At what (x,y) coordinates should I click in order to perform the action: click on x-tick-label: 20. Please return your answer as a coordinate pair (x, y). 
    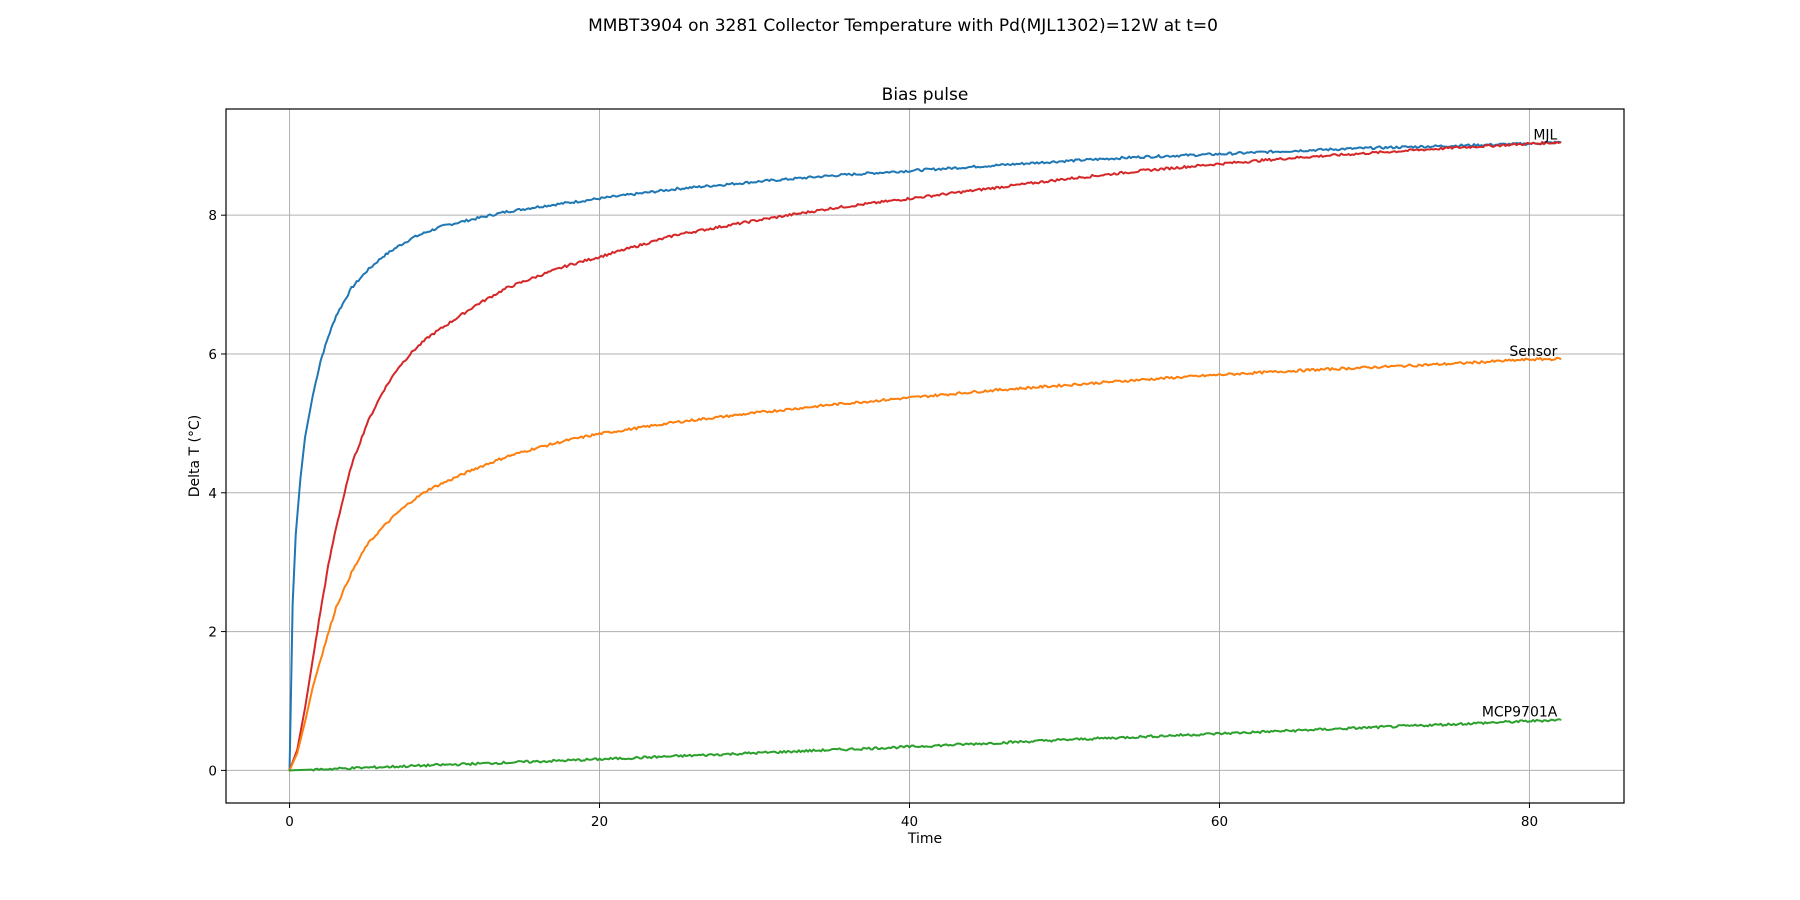
    Looking at the image, I should click on (599, 822).